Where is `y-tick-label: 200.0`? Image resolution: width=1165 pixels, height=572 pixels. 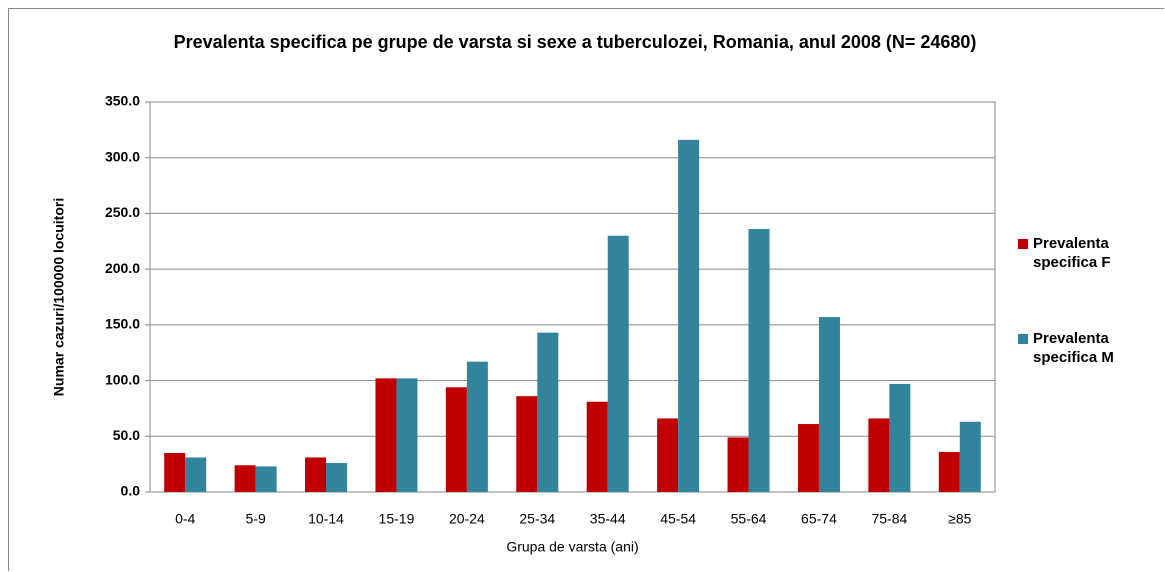 y-tick-label: 200.0 is located at coordinates (122, 268).